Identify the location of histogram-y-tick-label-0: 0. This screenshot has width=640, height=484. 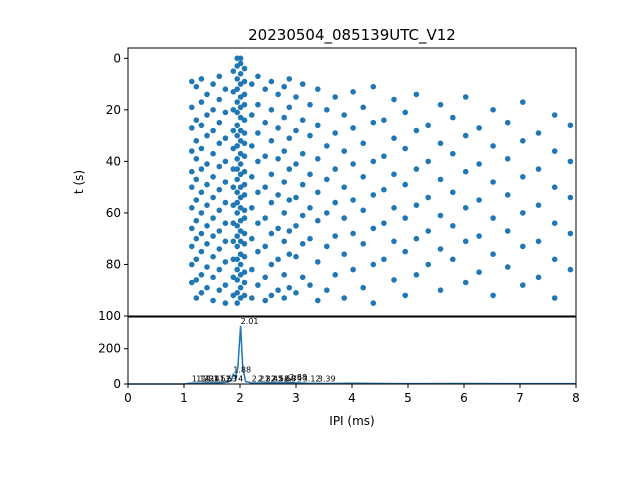
(117, 384).